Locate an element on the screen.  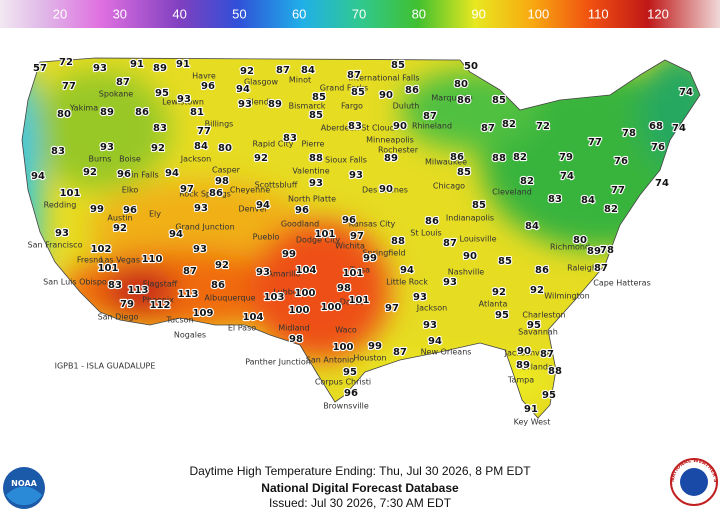
city-name: Yakima is located at coordinates (83, 108).